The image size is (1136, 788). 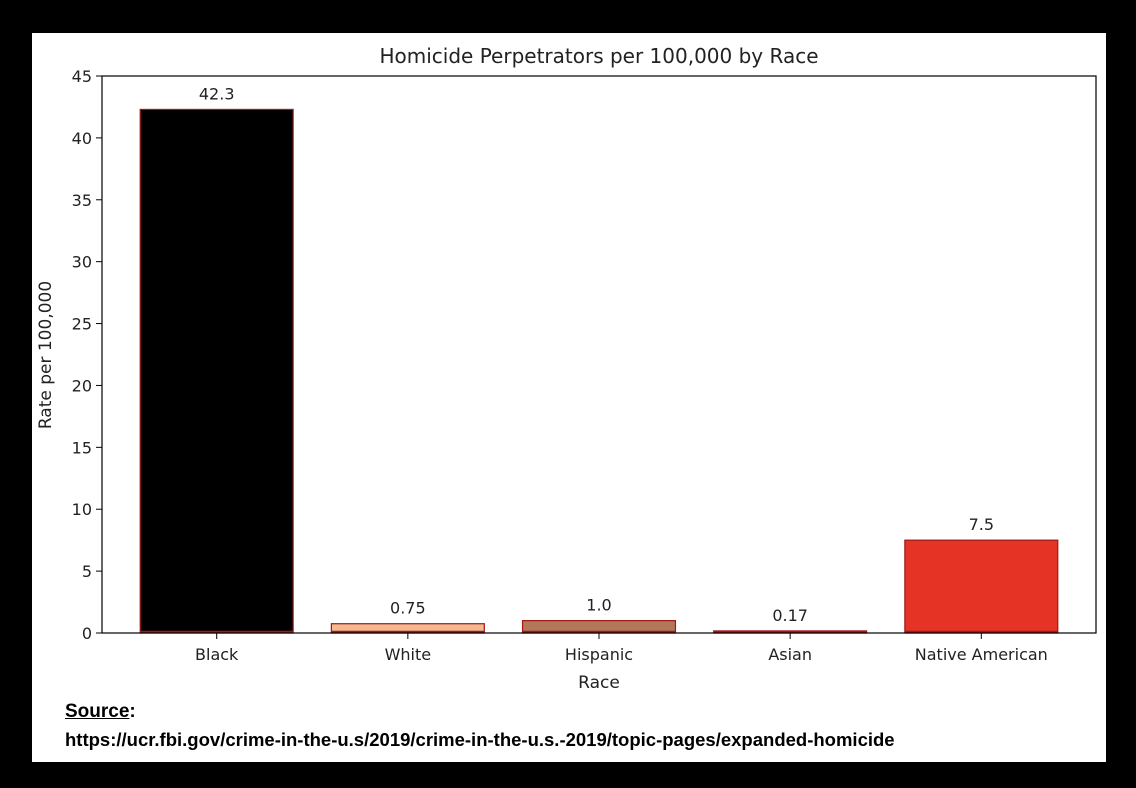 I want to click on x-tick-label: Black, so click(x=217, y=654).